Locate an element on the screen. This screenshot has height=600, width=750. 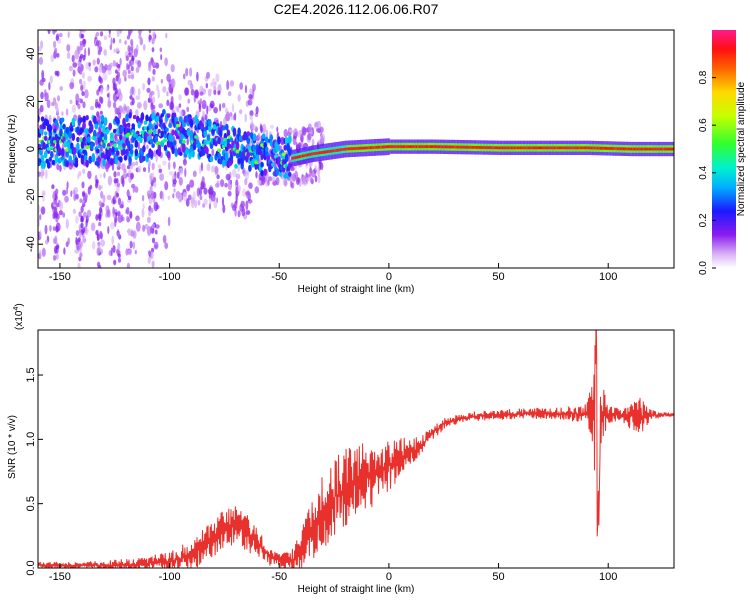
snr-multiplier-base: (x104) is located at coordinates (19, 316).